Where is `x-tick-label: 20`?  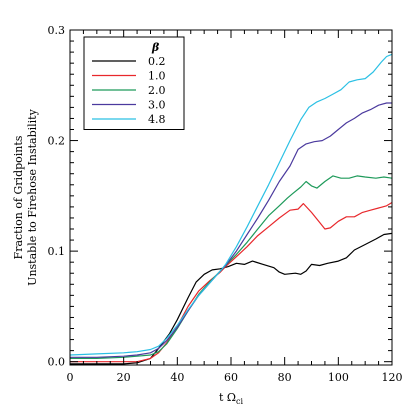
x-tick-label: 20 is located at coordinates (124, 377).